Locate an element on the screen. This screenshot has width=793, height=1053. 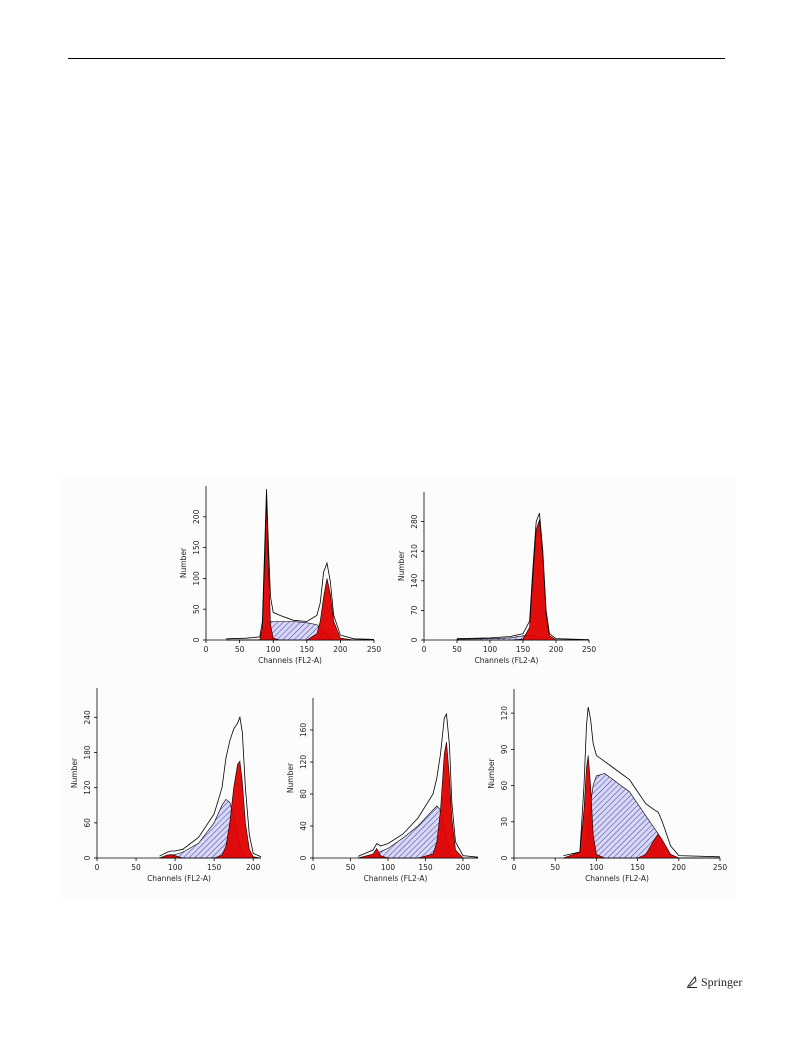
publisher-logo is located at coordinates (691, 981).